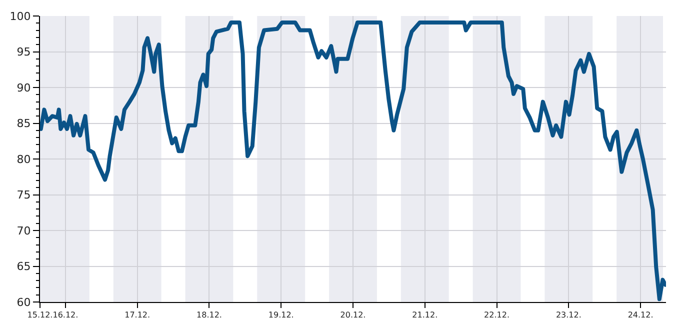  I want to click on y-tick-label: 65, so click(23, 267).